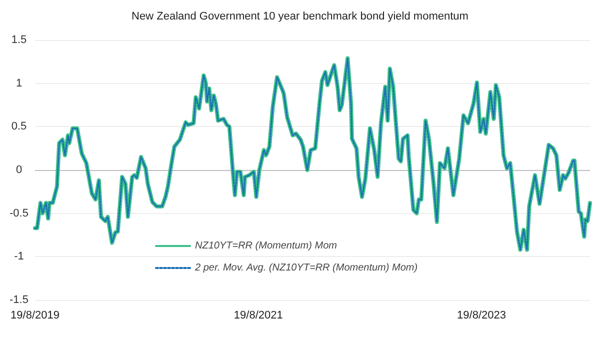  What do you see at coordinates (266, 246) in the screenshot?
I see `legend-label: NZ10YT=RR (Momentum) Mom` at bounding box center [266, 246].